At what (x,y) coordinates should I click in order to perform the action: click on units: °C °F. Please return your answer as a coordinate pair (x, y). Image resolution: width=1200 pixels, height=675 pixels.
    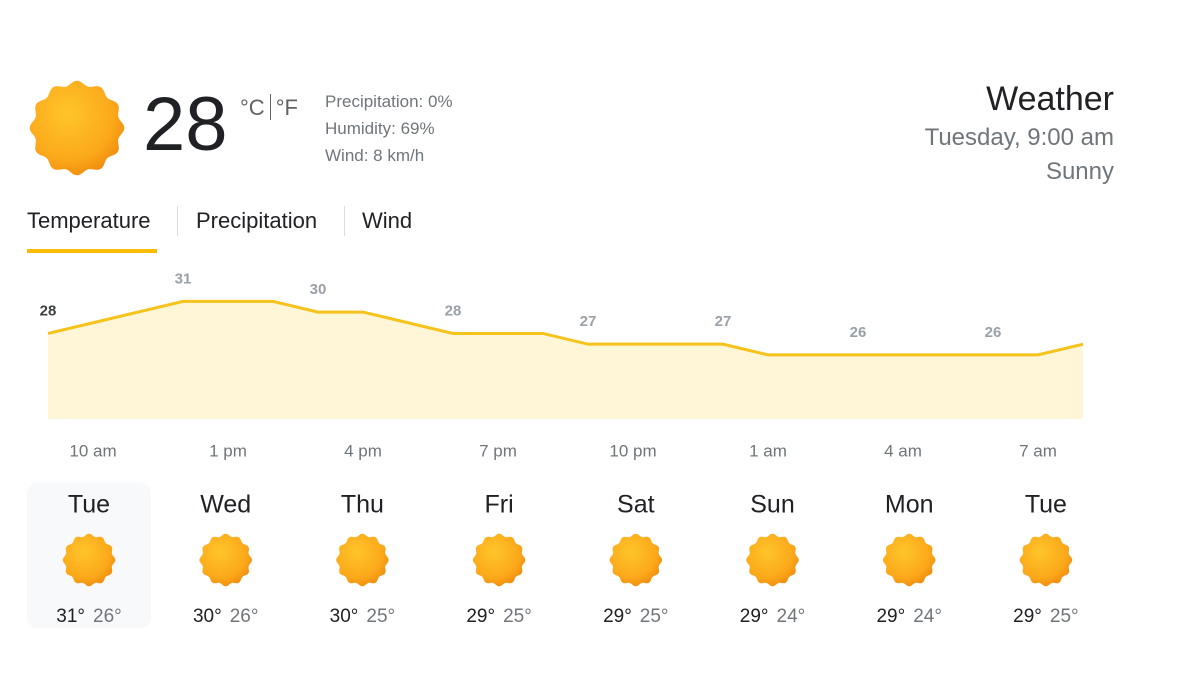
    Looking at the image, I should click on (269, 107).